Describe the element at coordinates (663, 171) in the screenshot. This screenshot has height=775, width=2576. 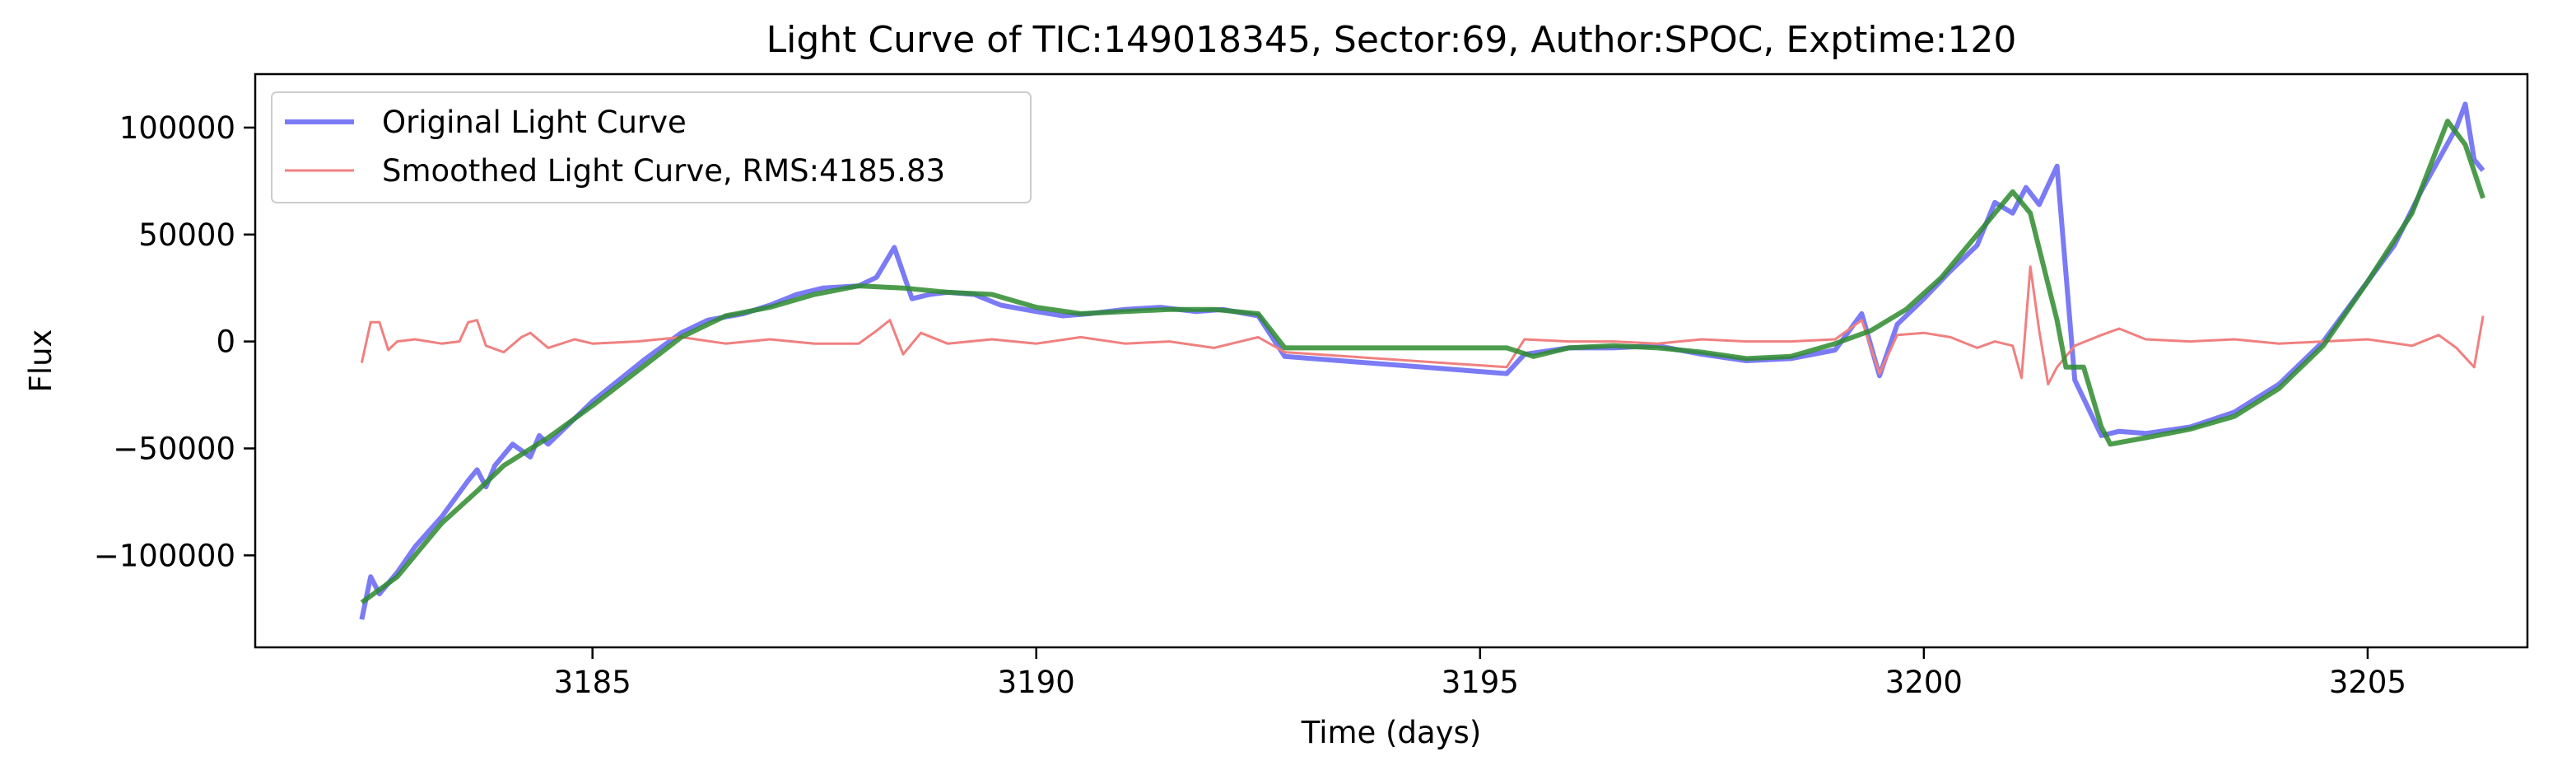
I see `legend-entry-smoothed: Smoothed Light Curve, RMS:4185.83` at that location.